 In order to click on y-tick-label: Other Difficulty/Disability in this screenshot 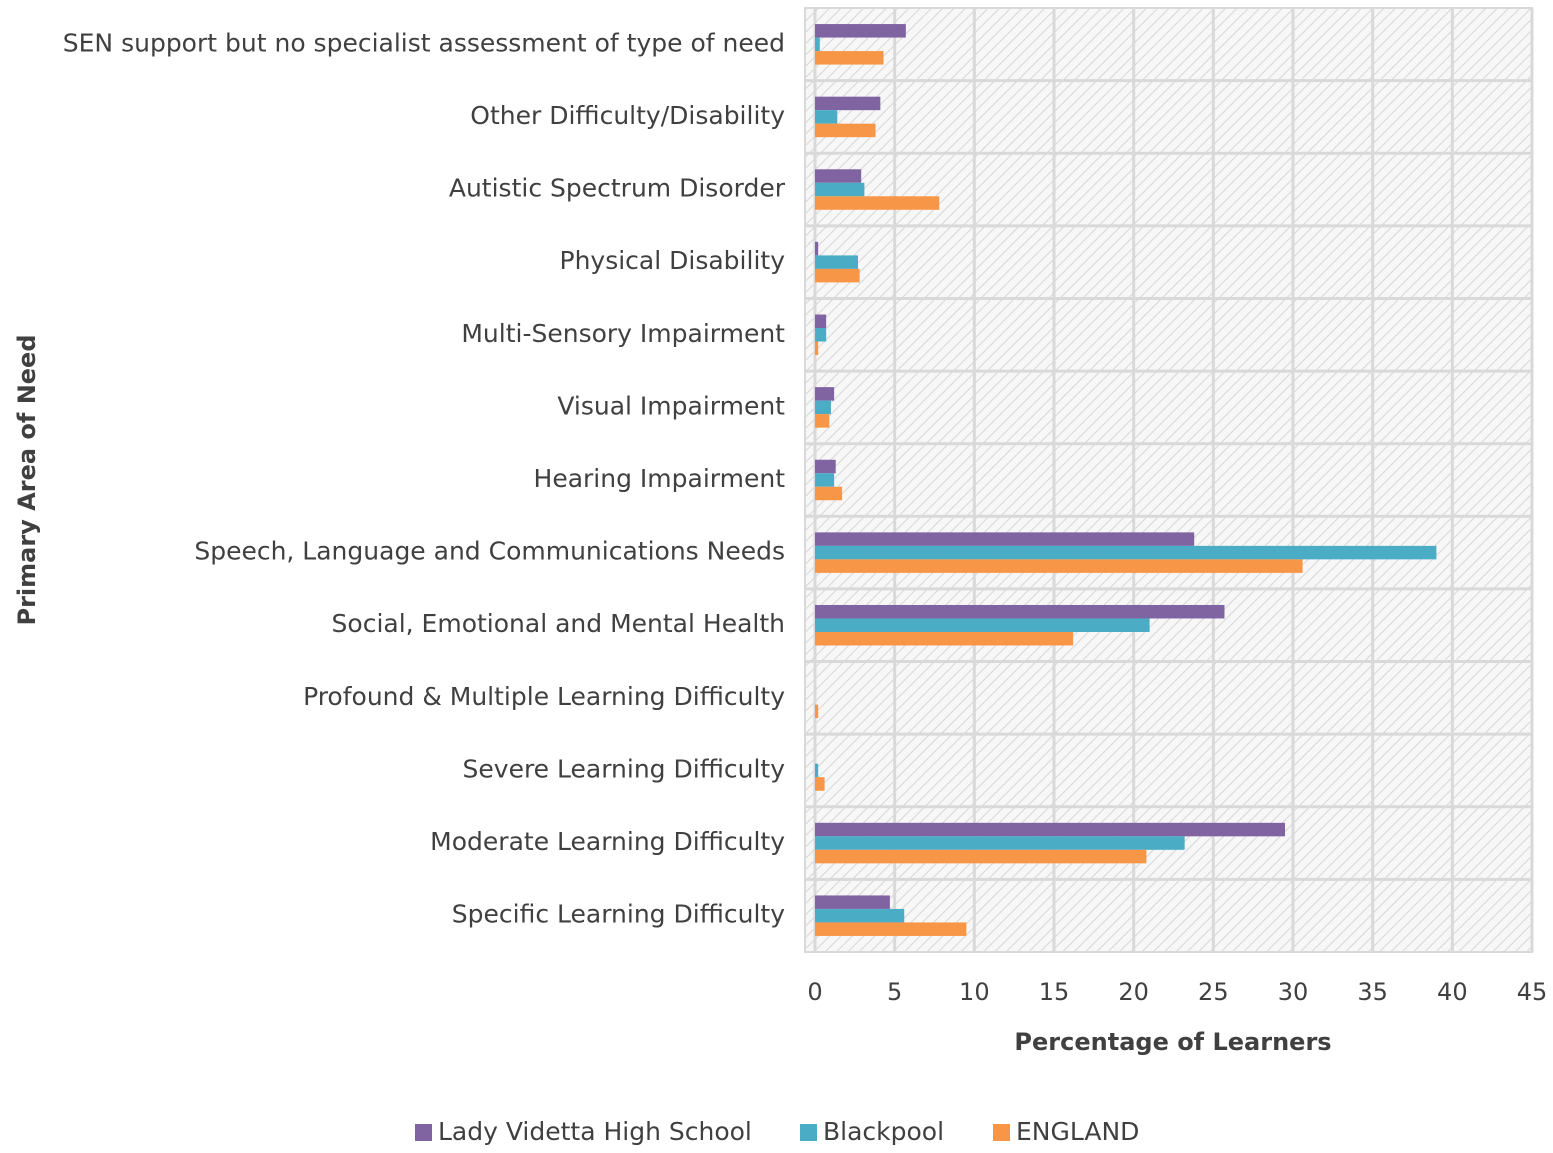, I will do `click(627, 115)`.